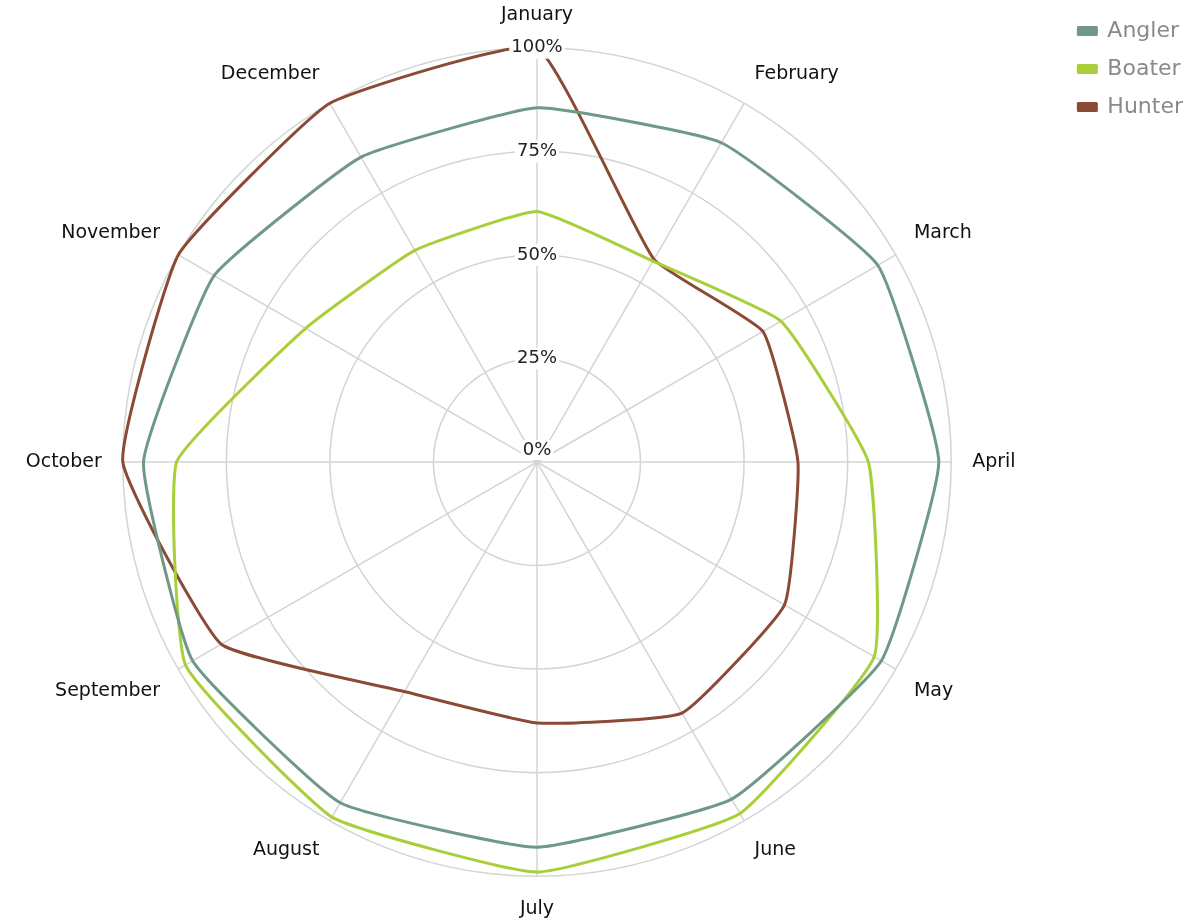 Image resolution: width=1193 pixels, height=924 pixels. I want to click on spoke-label: October, so click(63, 459).